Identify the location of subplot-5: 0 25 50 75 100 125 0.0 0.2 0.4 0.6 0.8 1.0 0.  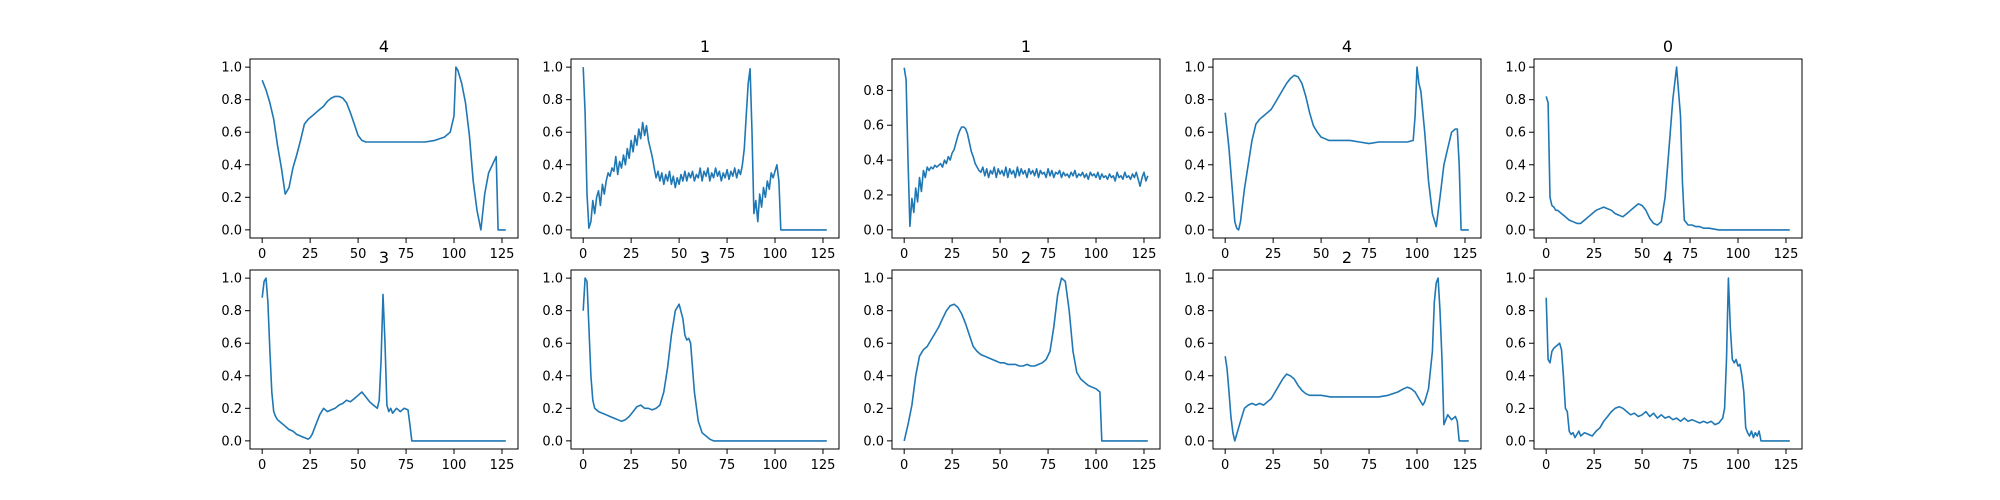
(1654, 149).